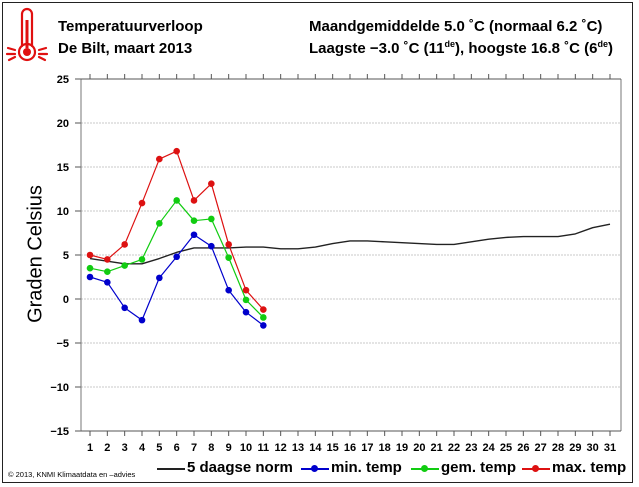  What do you see at coordinates (523, 448) in the screenshot?
I see `x-tick-label: 26` at bounding box center [523, 448].